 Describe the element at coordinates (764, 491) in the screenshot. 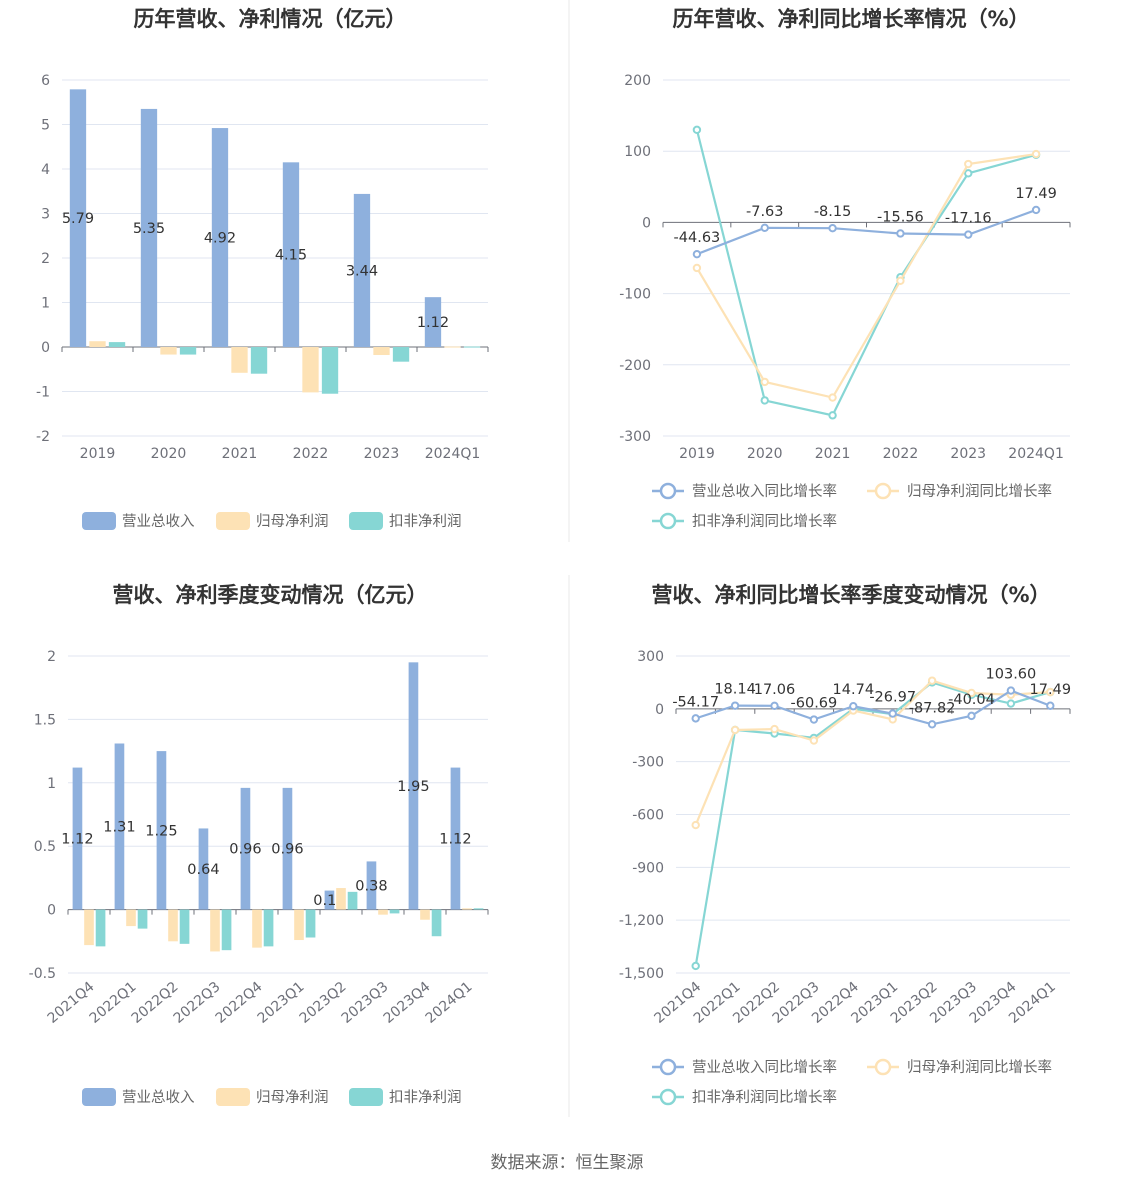

I see `legend-label: 营业总收入同比增长率` at that location.